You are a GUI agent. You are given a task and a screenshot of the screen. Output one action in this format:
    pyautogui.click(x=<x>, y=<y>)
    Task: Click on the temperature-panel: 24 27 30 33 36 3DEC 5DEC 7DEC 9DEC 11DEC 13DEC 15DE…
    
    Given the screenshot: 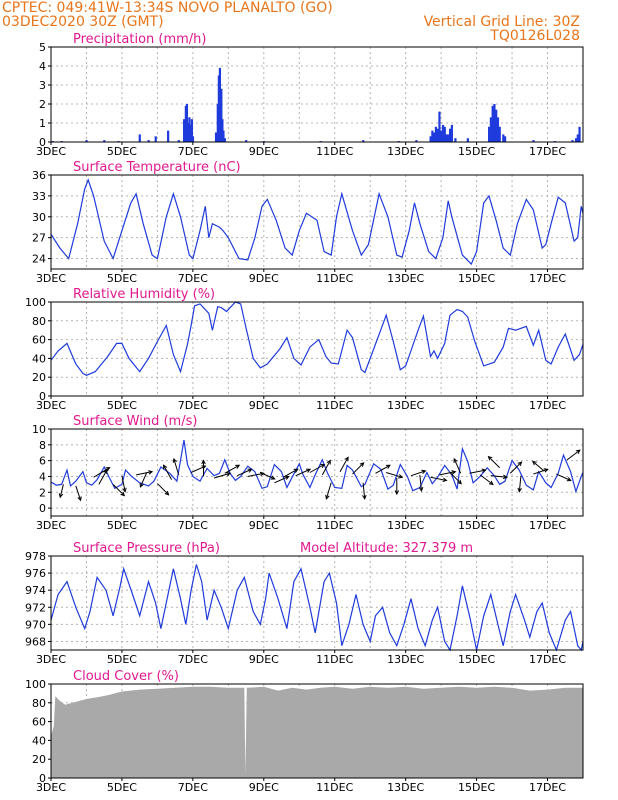 What is the action you would take?
    pyautogui.click(x=308, y=222)
    